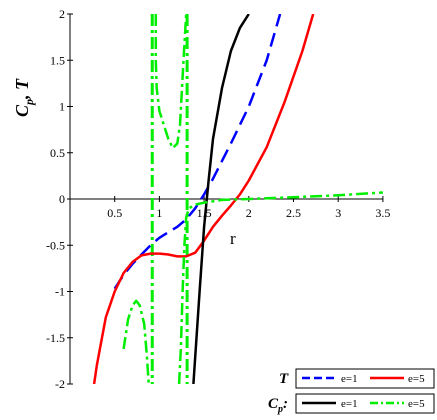 The width and height of the screenshot is (437, 420). Describe the element at coordinates (338, 213) in the screenshot. I see `x-tick-label: 3` at that location.